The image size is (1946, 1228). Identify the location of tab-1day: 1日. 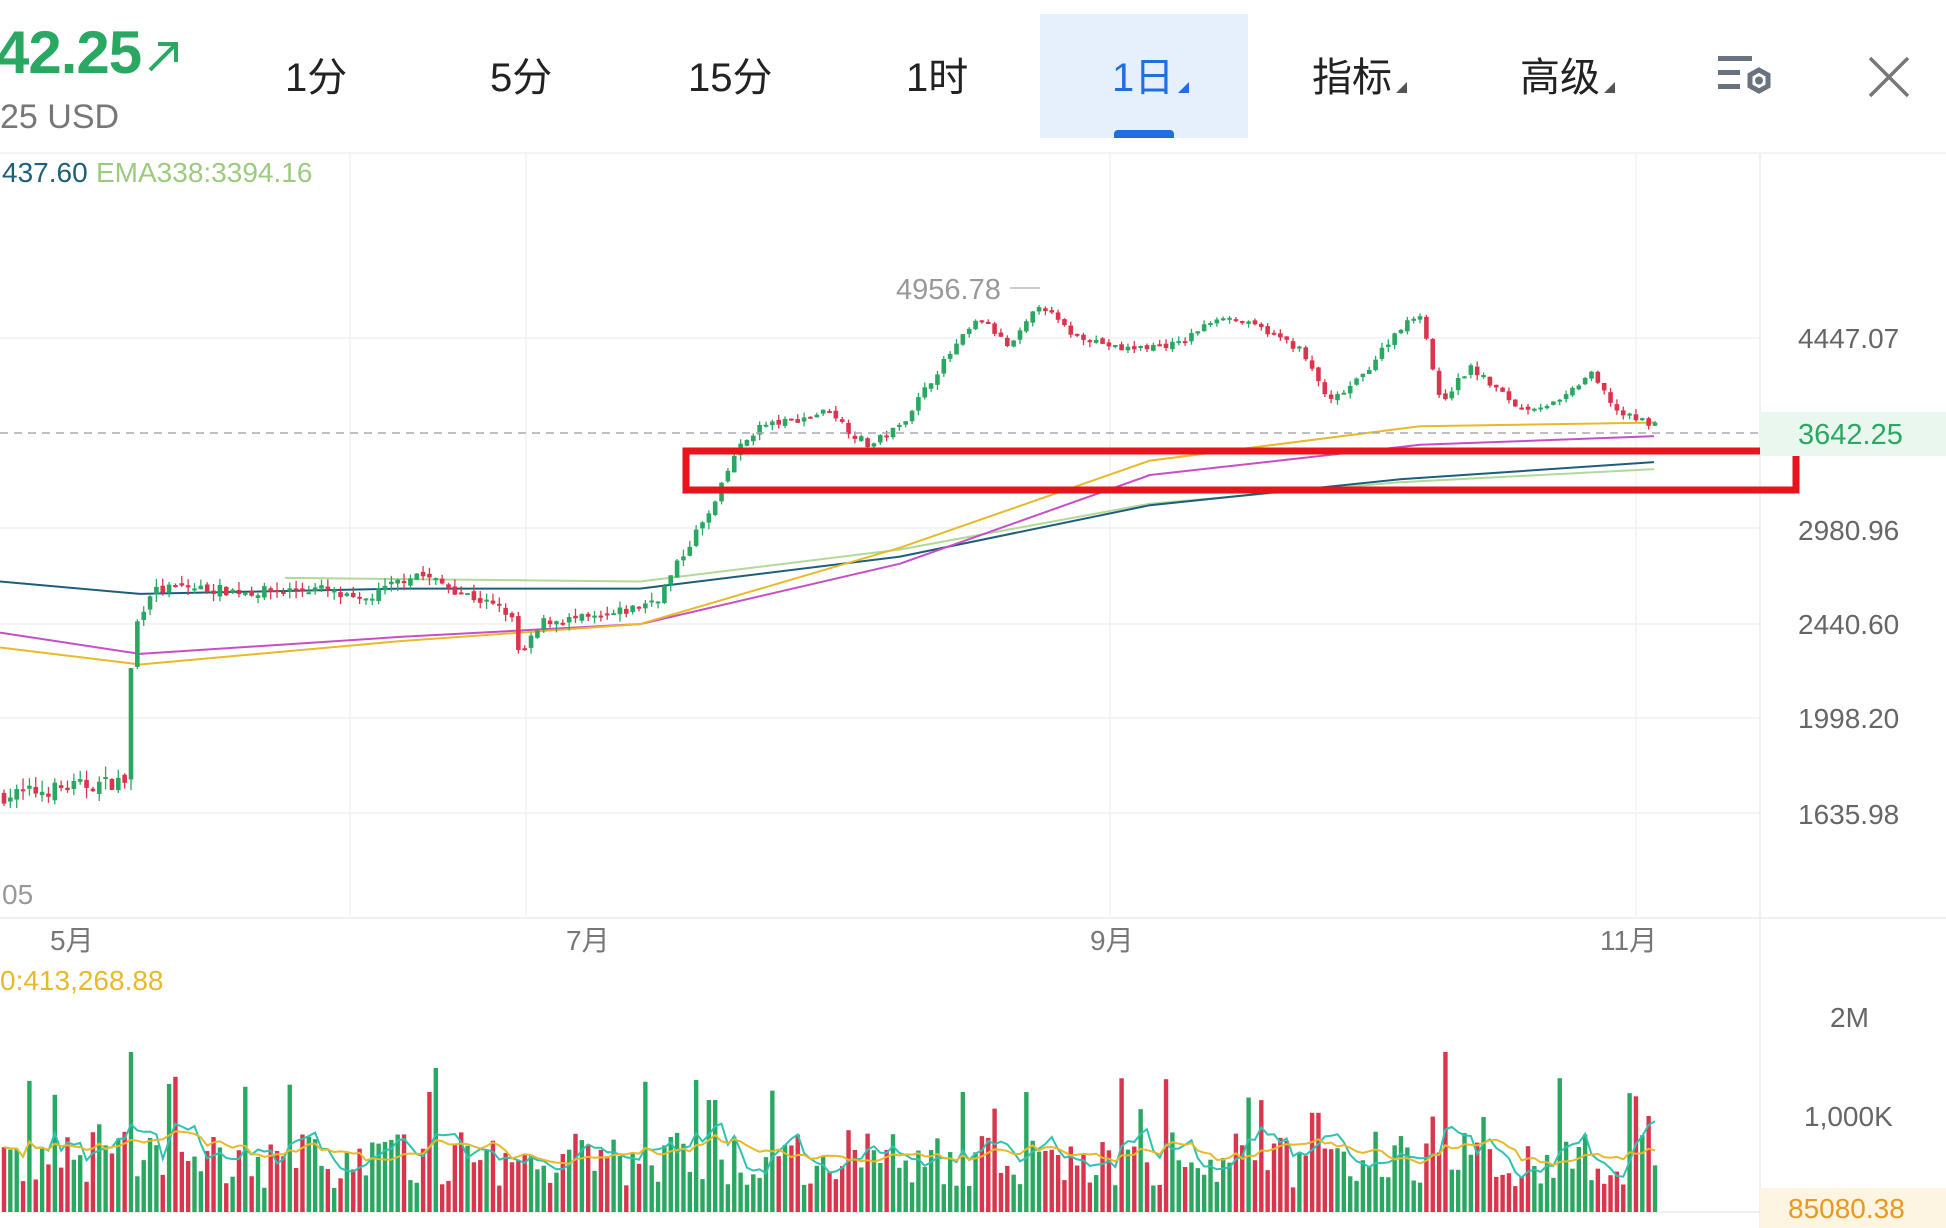
(1151, 78).